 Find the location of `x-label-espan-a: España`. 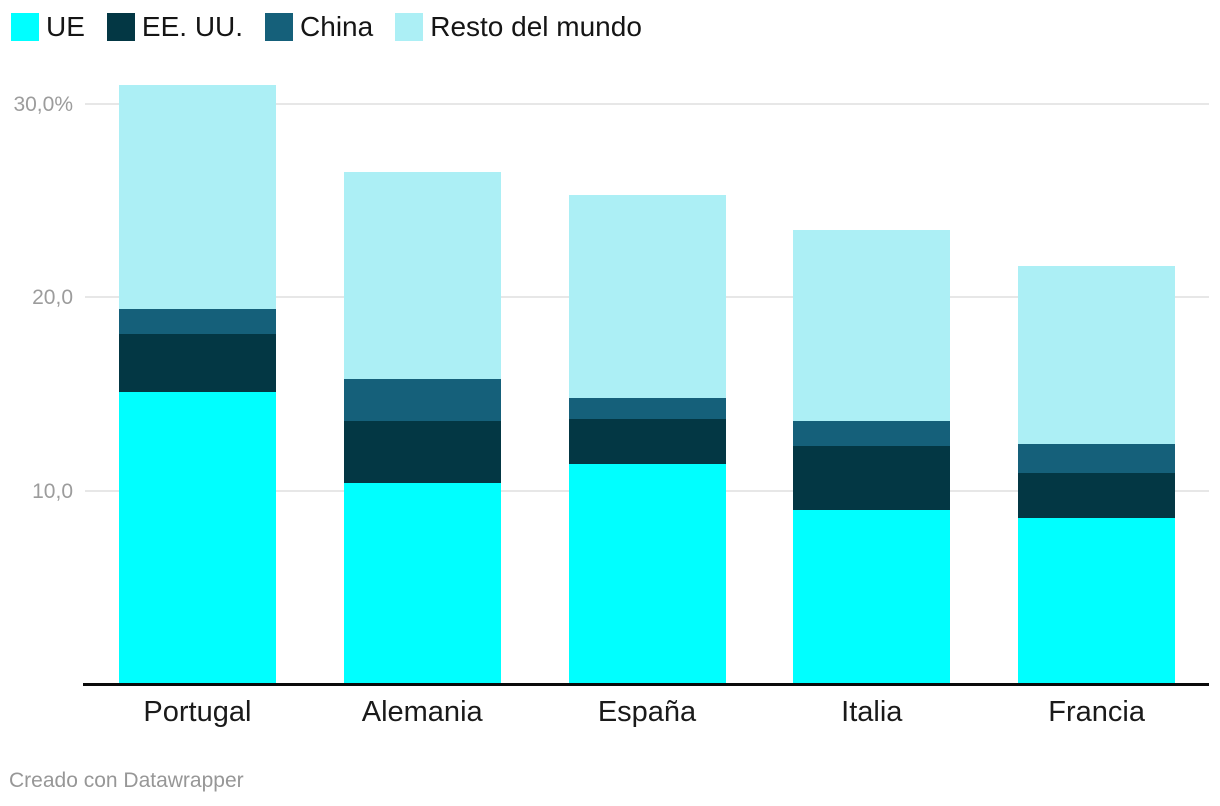

x-label-espan-a: España is located at coordinates (647, 712).